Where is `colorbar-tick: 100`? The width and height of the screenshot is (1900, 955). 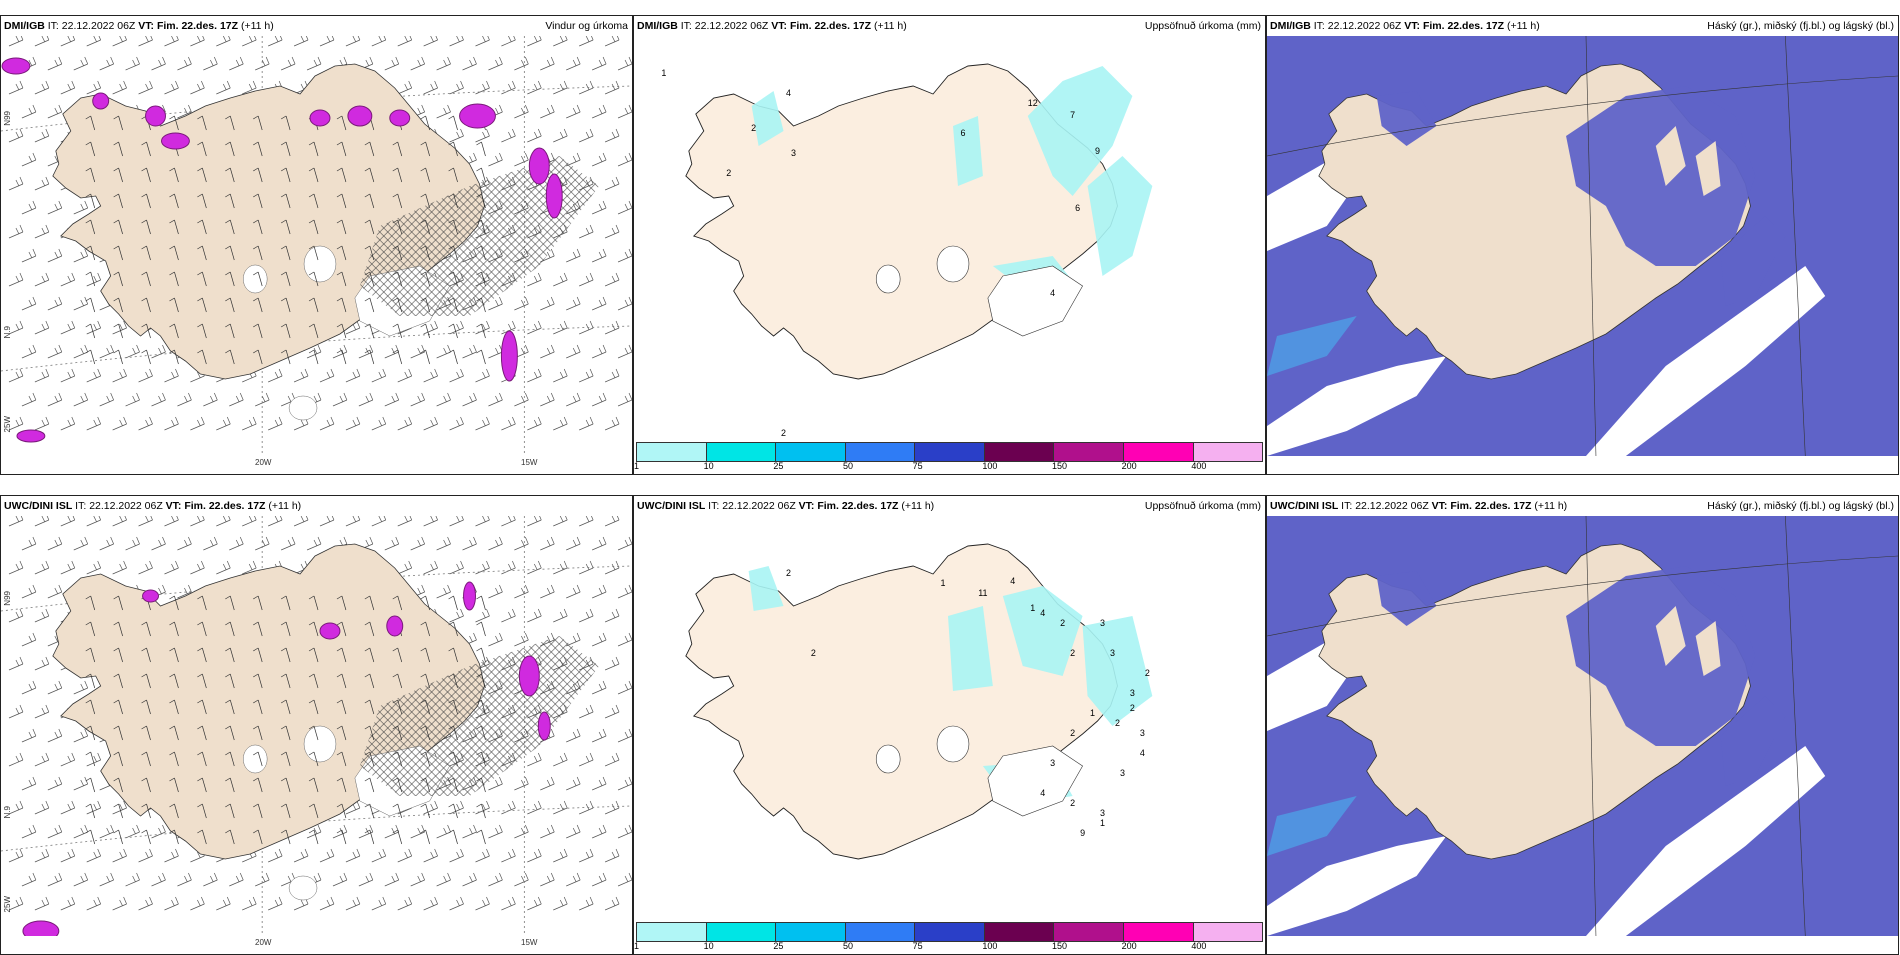 colorbar-tick: 100 is located at coordinates (990, 466).